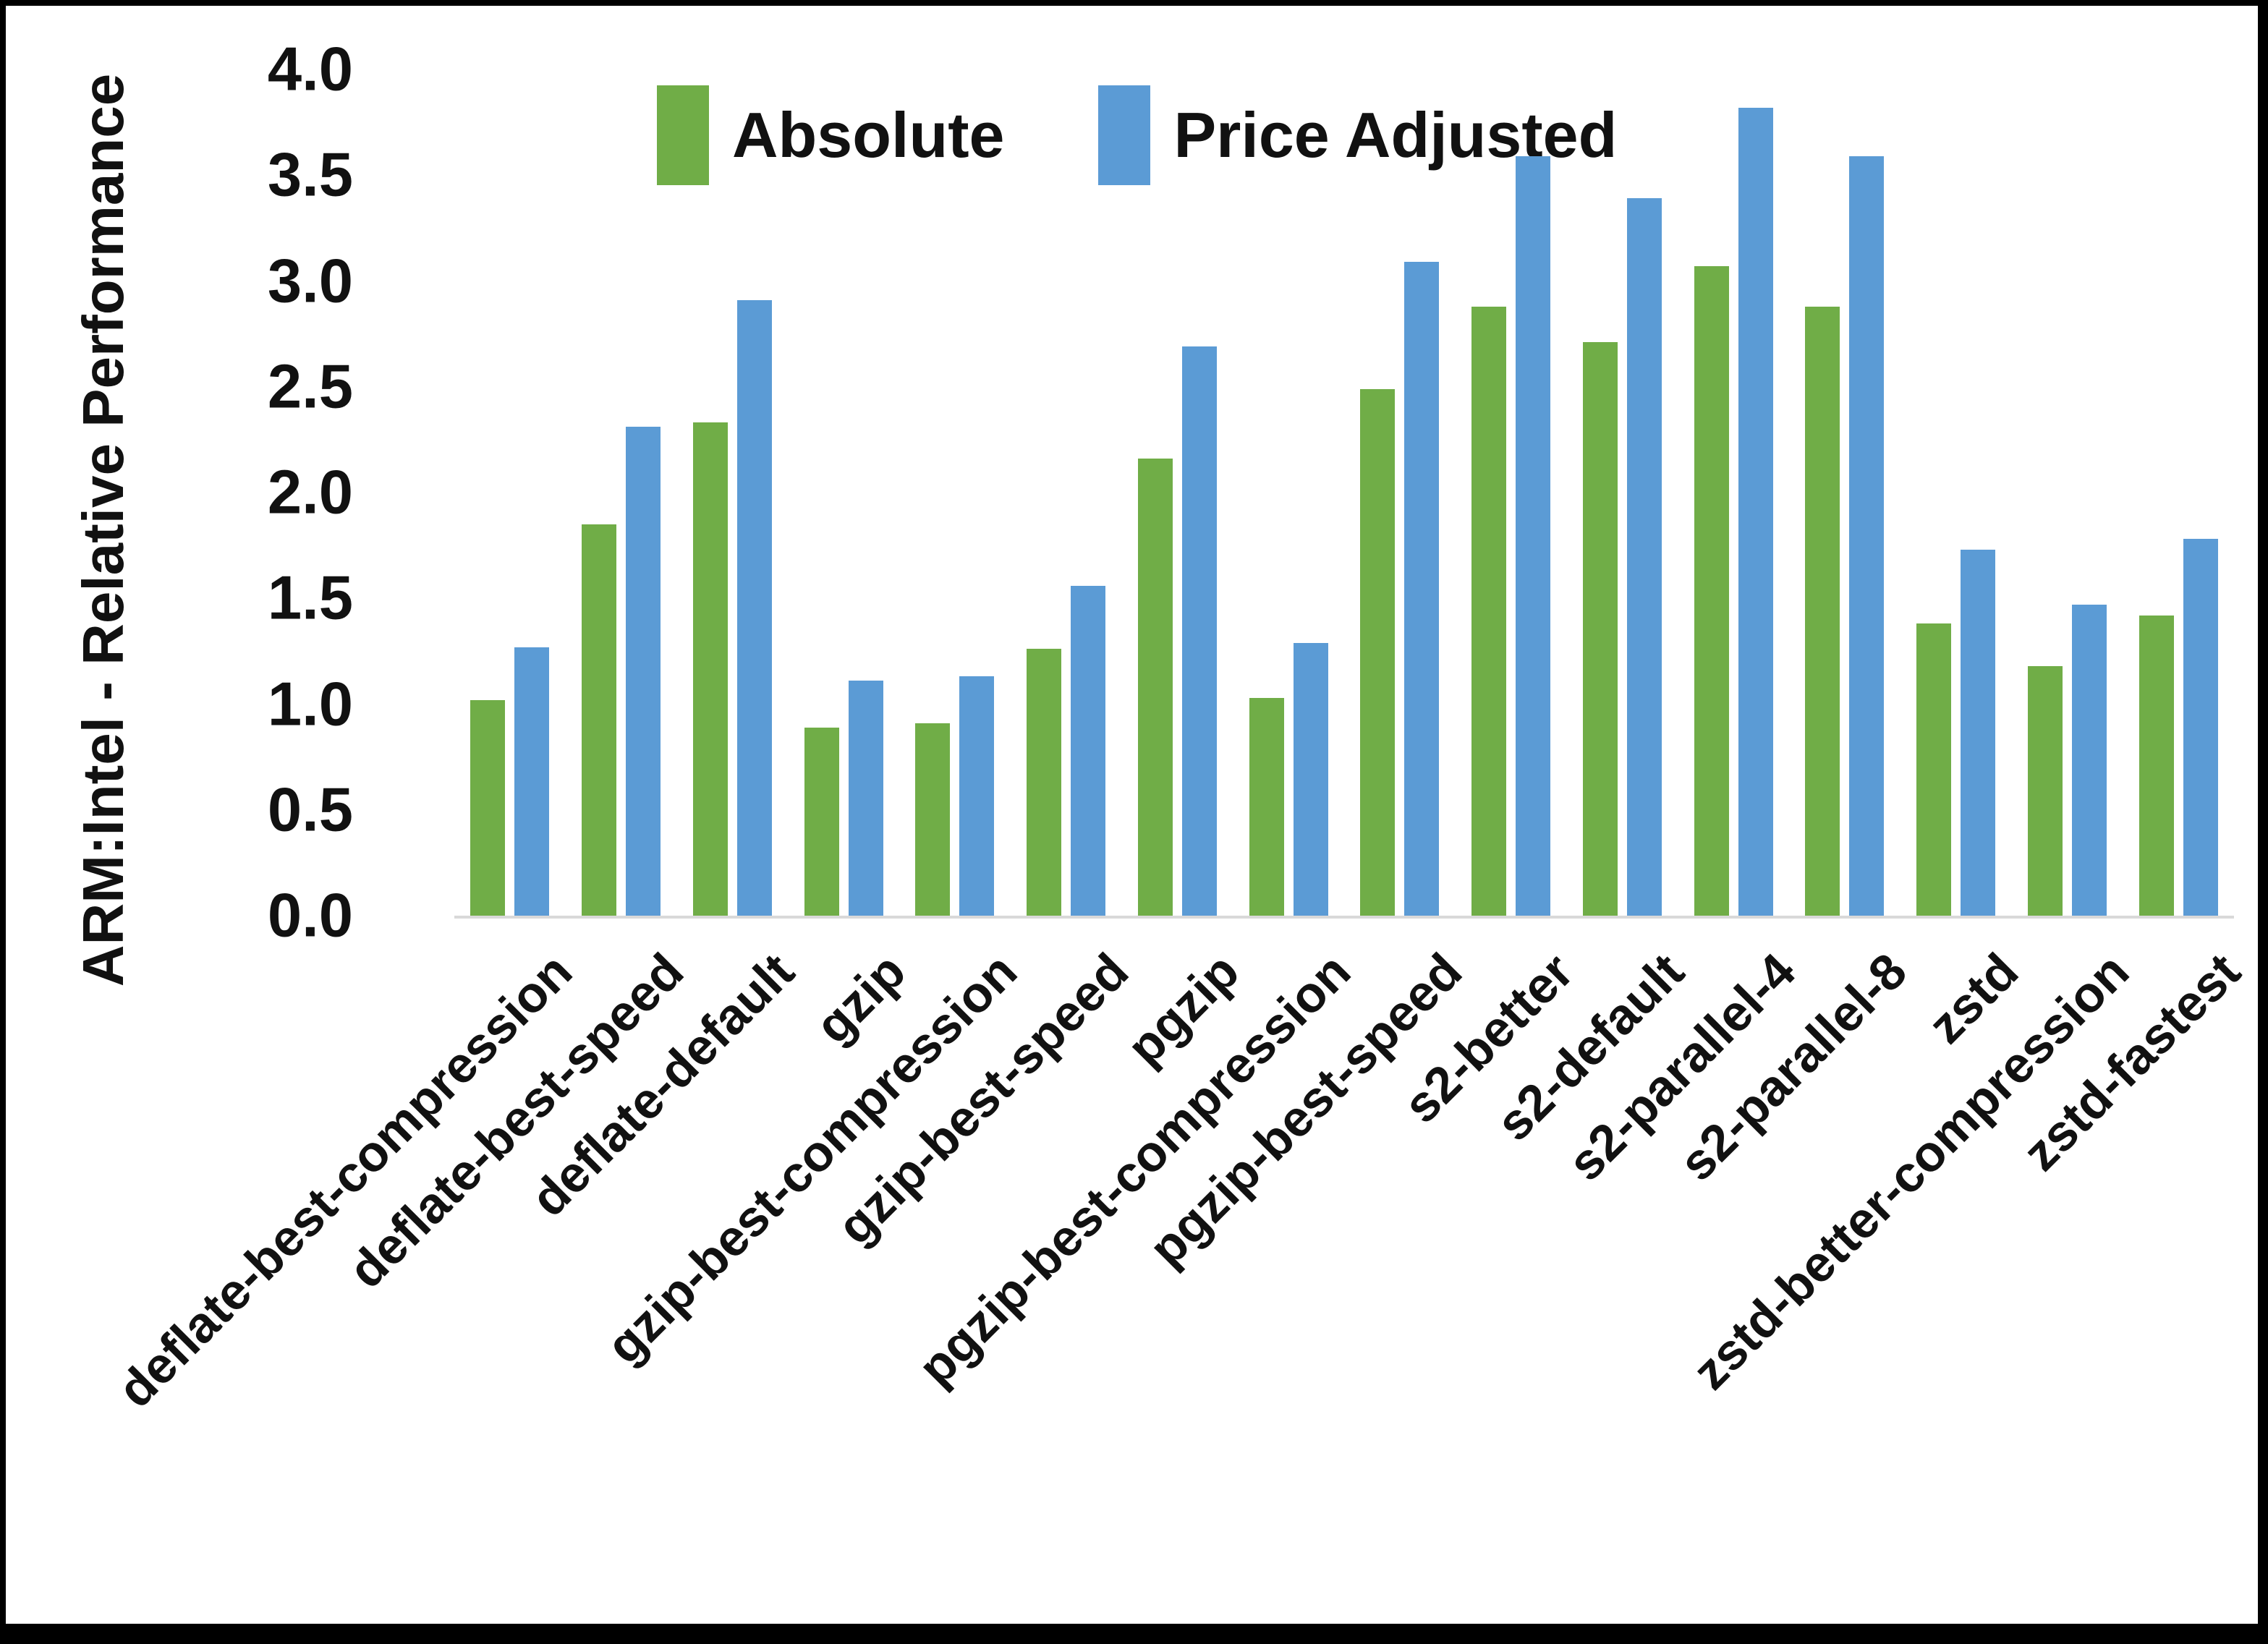 The image size is (2268, 1644). What do you see at coordinates (1755, 511) in the screenshot?
I see `bar-s2-parallel-4-price-adjusted` at bounding box center [1755, 511].